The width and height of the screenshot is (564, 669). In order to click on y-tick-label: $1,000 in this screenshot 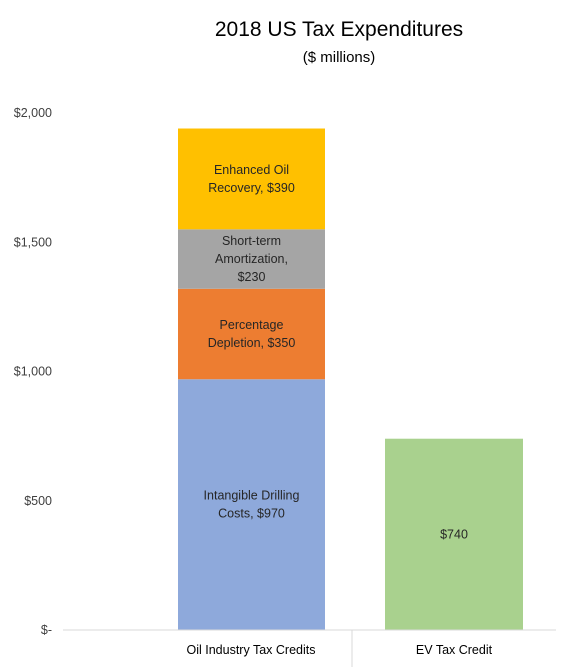, I will do `click(33, 372)`.